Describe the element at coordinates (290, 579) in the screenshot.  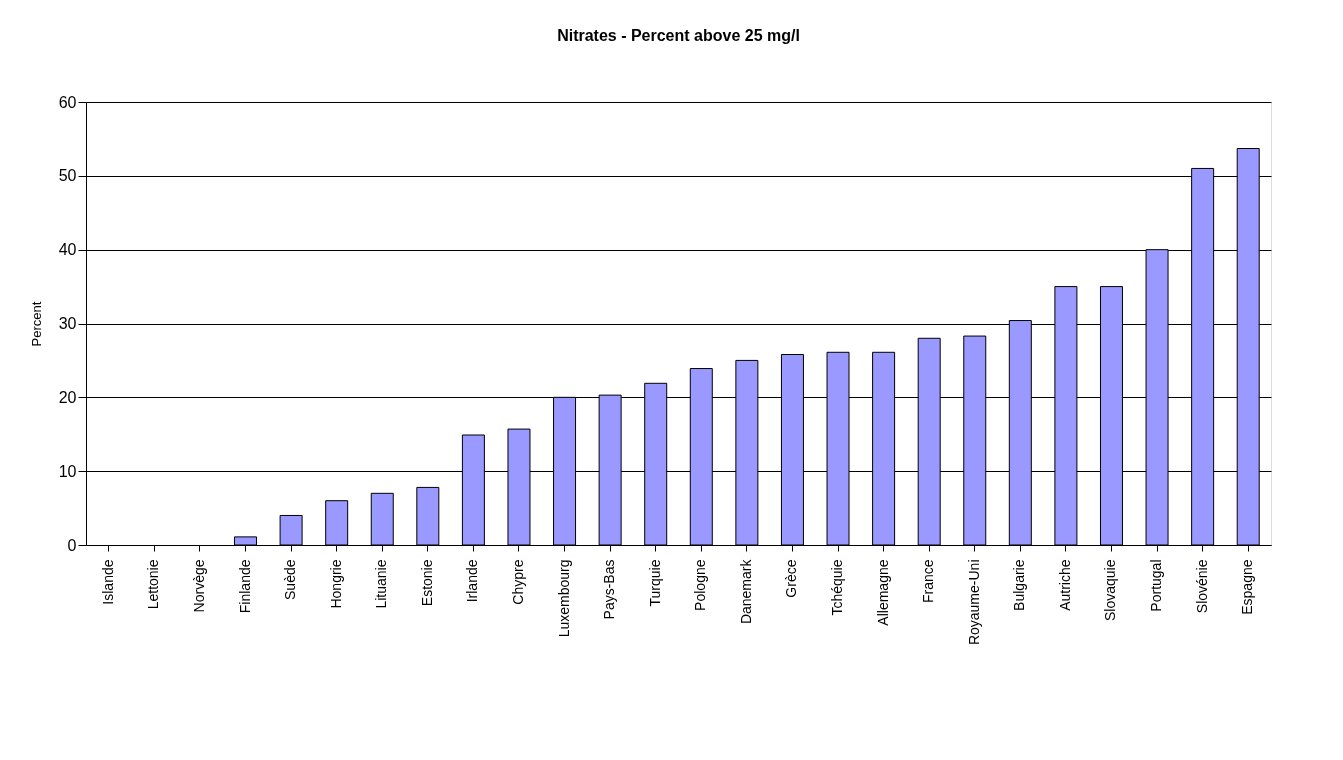
I see `x-tick-label: Suède` at that location.